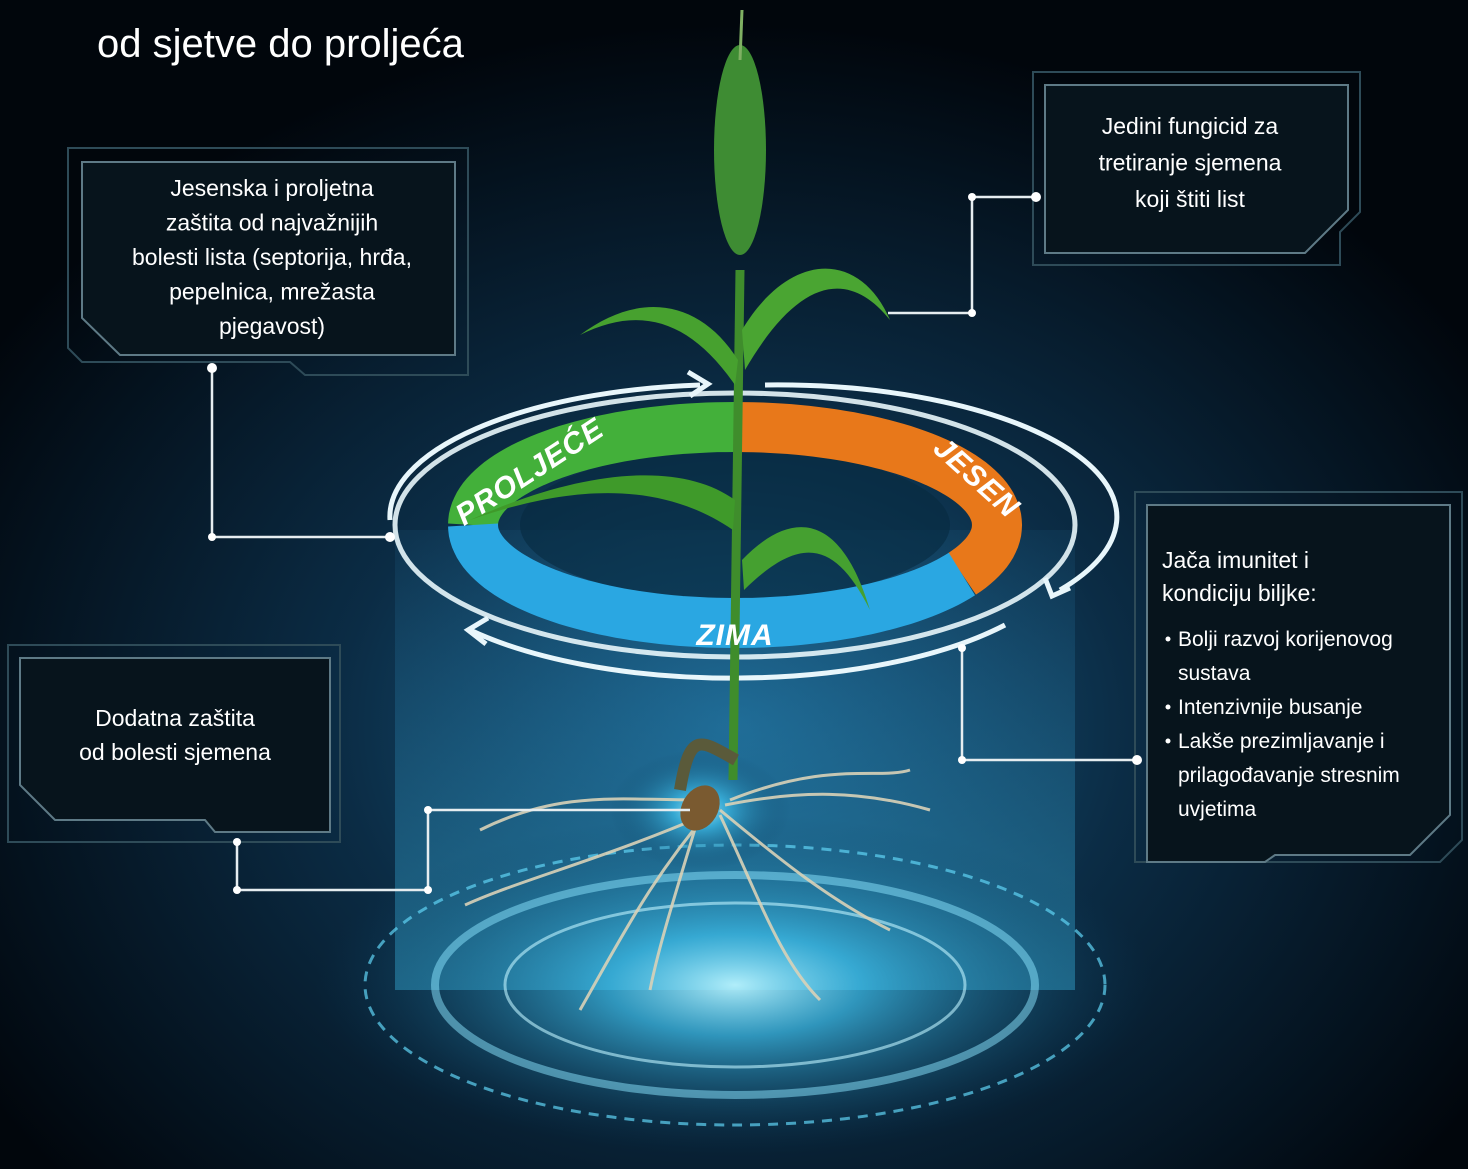 The image size is (1468, 1169). Describe the element at coordinates (1285, 639) in the screenshot. I see `callout-text: Bolji razvoj korijenovog` at that location.